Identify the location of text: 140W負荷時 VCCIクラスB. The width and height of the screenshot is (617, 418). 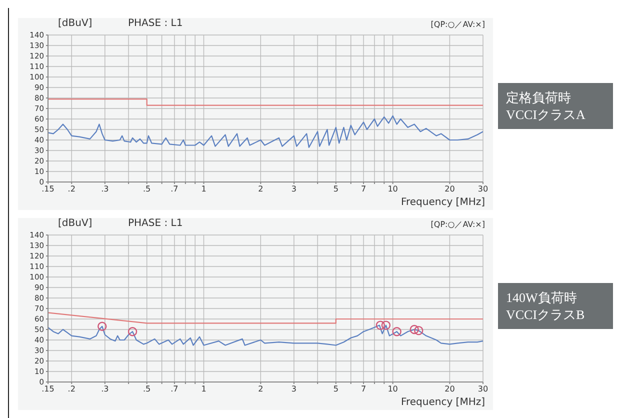
(555, 306).